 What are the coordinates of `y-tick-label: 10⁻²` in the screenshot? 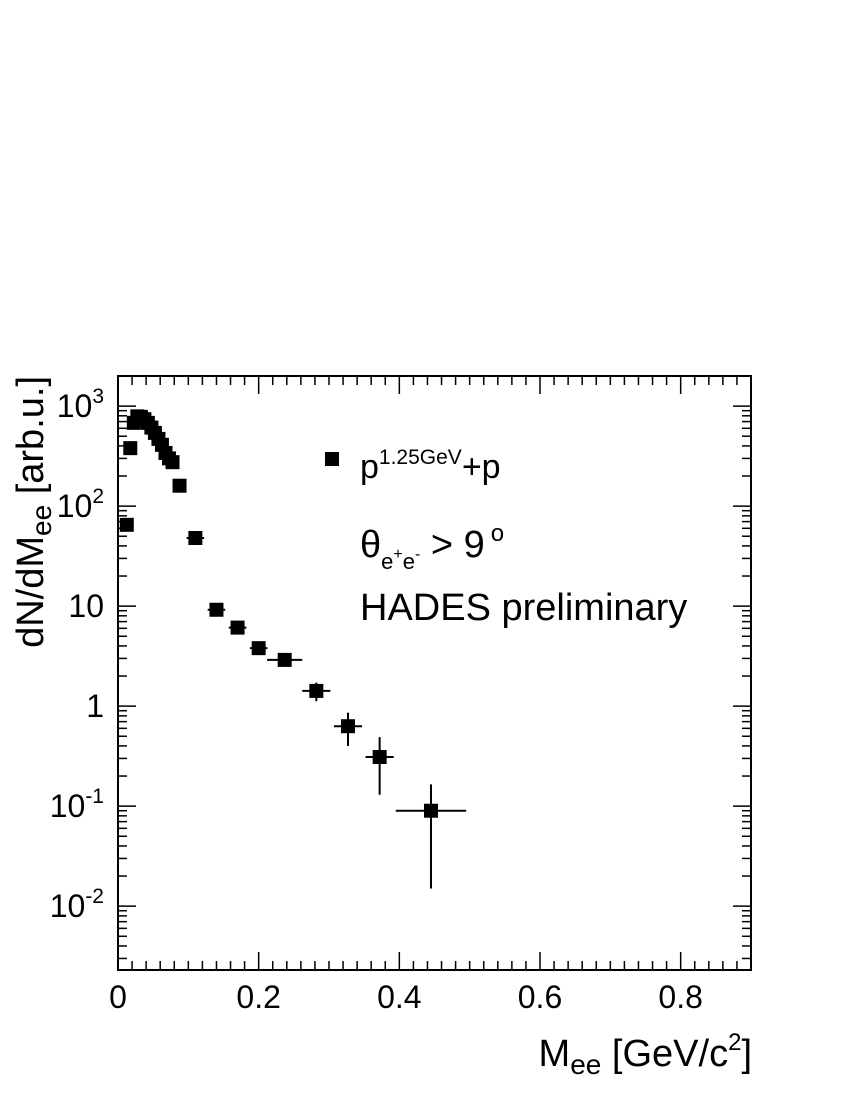 It's located at (77, 904).